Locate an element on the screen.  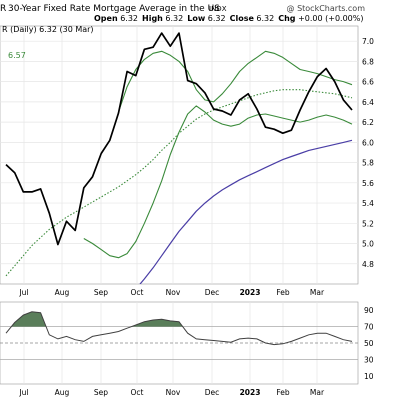
y-tick-label: 4.8 is located at coordinates (368, 264).